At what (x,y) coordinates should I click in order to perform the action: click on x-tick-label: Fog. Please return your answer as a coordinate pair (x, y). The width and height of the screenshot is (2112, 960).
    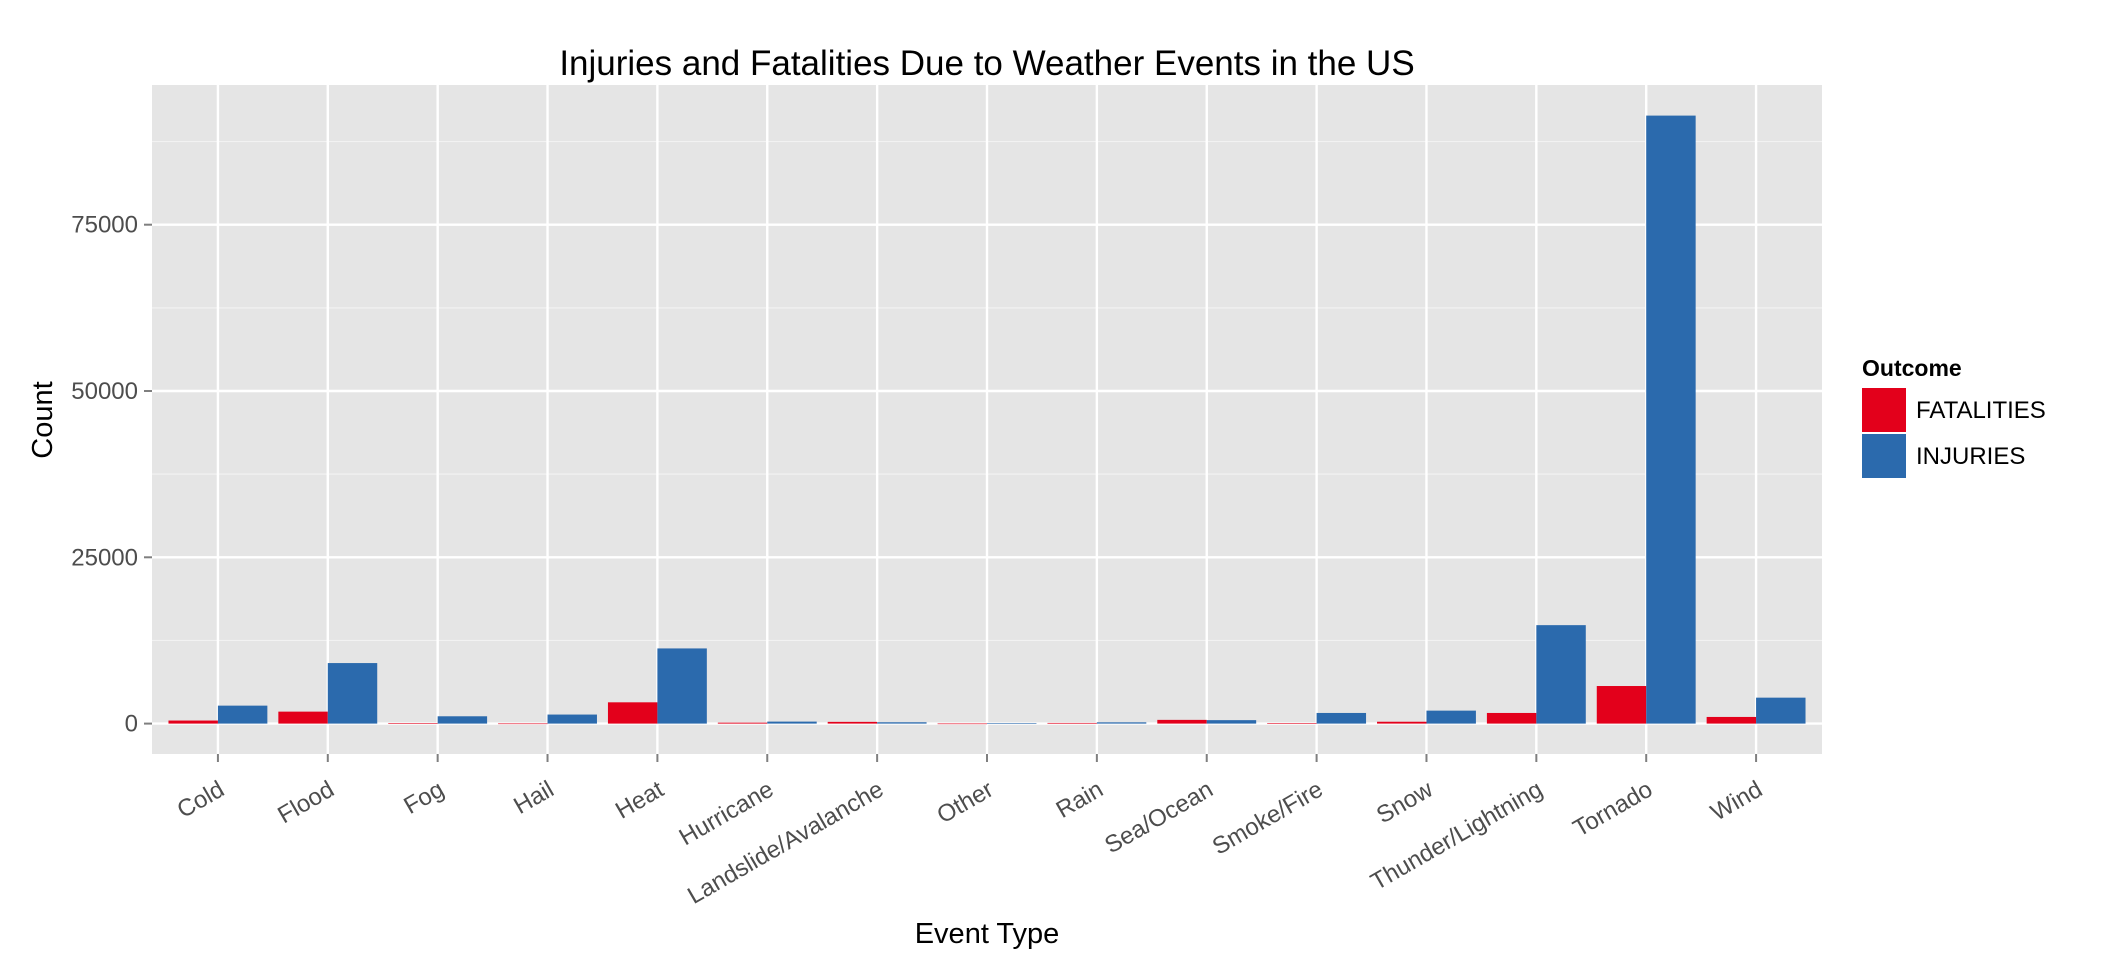
    Looking at the image, I should click on (423, 798).